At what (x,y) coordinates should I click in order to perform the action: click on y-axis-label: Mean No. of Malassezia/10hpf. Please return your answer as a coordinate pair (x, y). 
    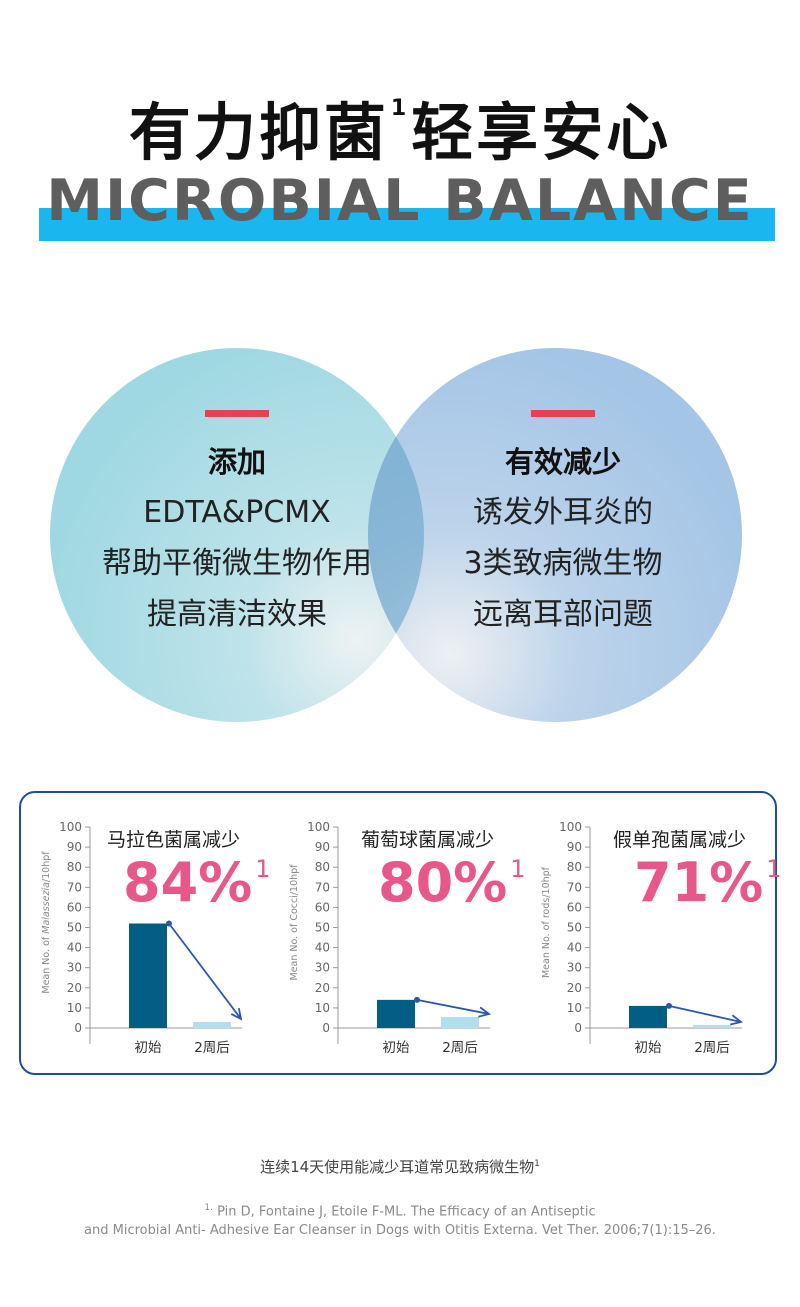
    Looking at the image, I should click on (46, 922).